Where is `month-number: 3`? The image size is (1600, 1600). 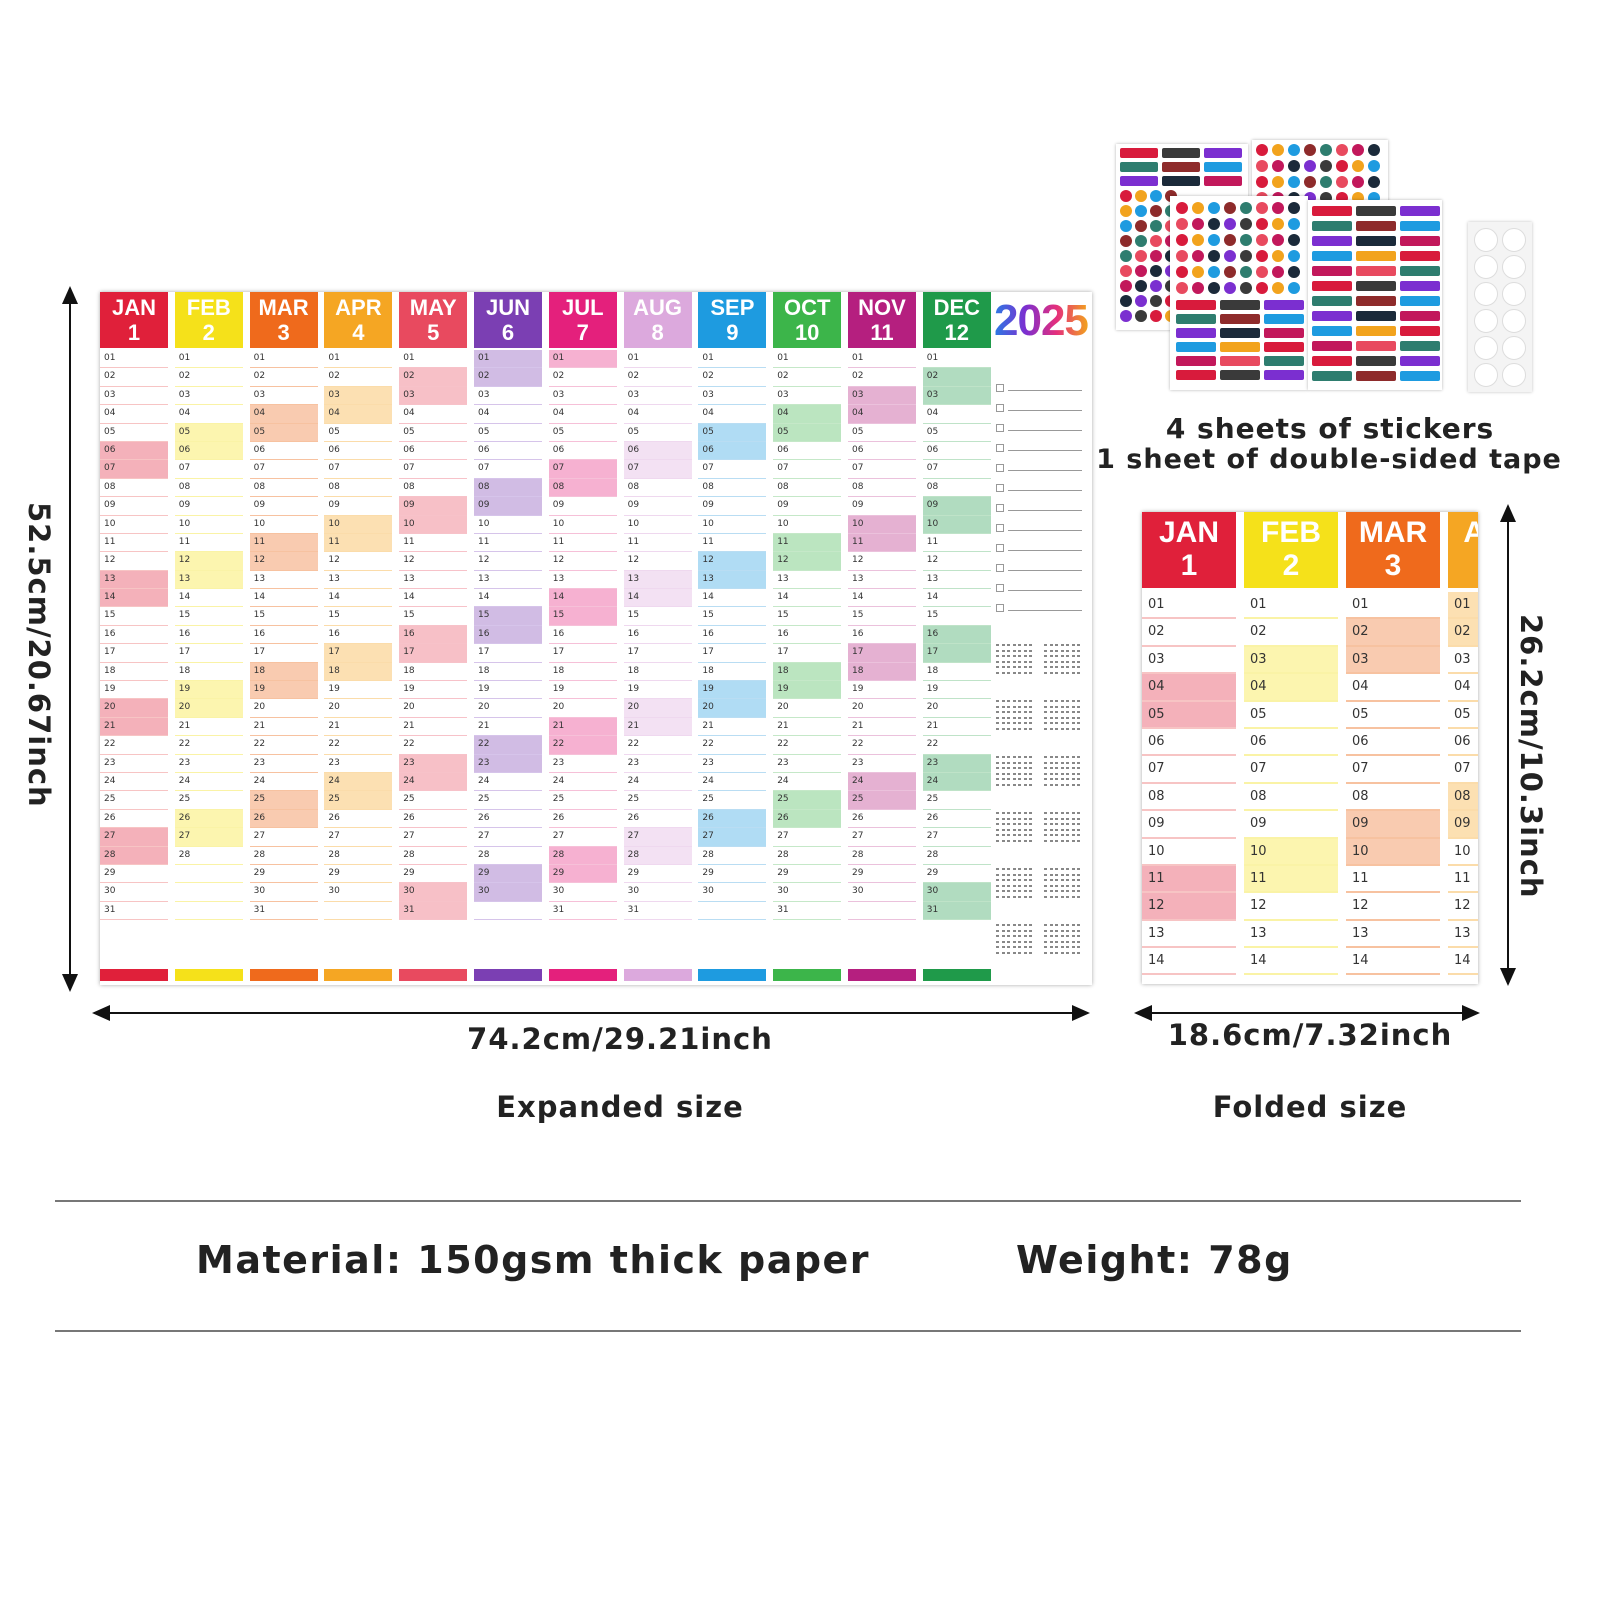
month-number: 3 is located at coordinates (283, 332).